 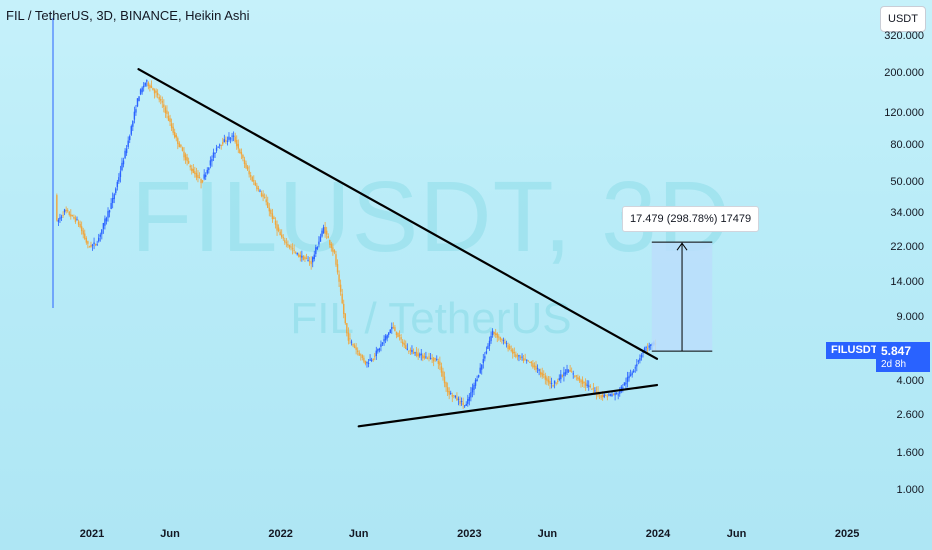 I want to click on unit-selector-button: USDT, so click(x=903, y=19).